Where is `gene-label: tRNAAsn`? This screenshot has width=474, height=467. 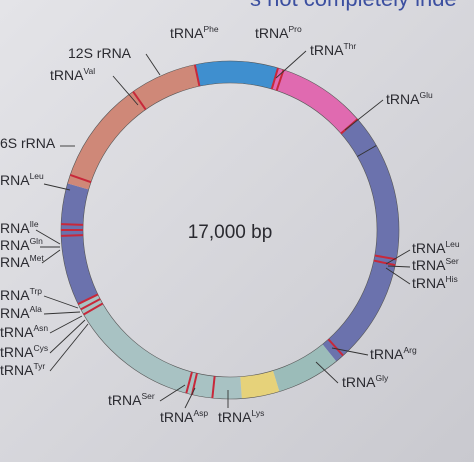 gene-label: tRNAAsn is located at coordinates (24, 331).